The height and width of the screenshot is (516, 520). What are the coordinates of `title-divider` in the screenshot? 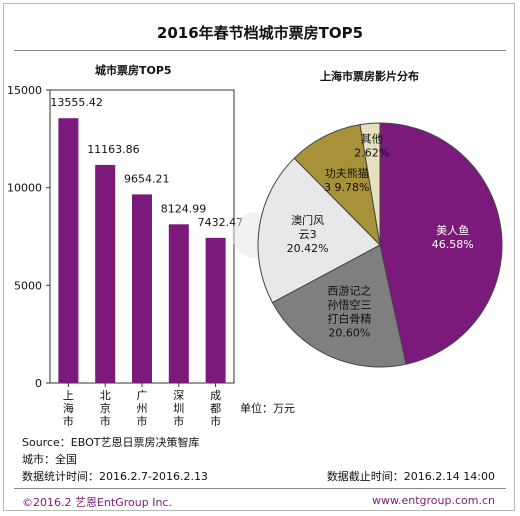 It's located at (260, 50).